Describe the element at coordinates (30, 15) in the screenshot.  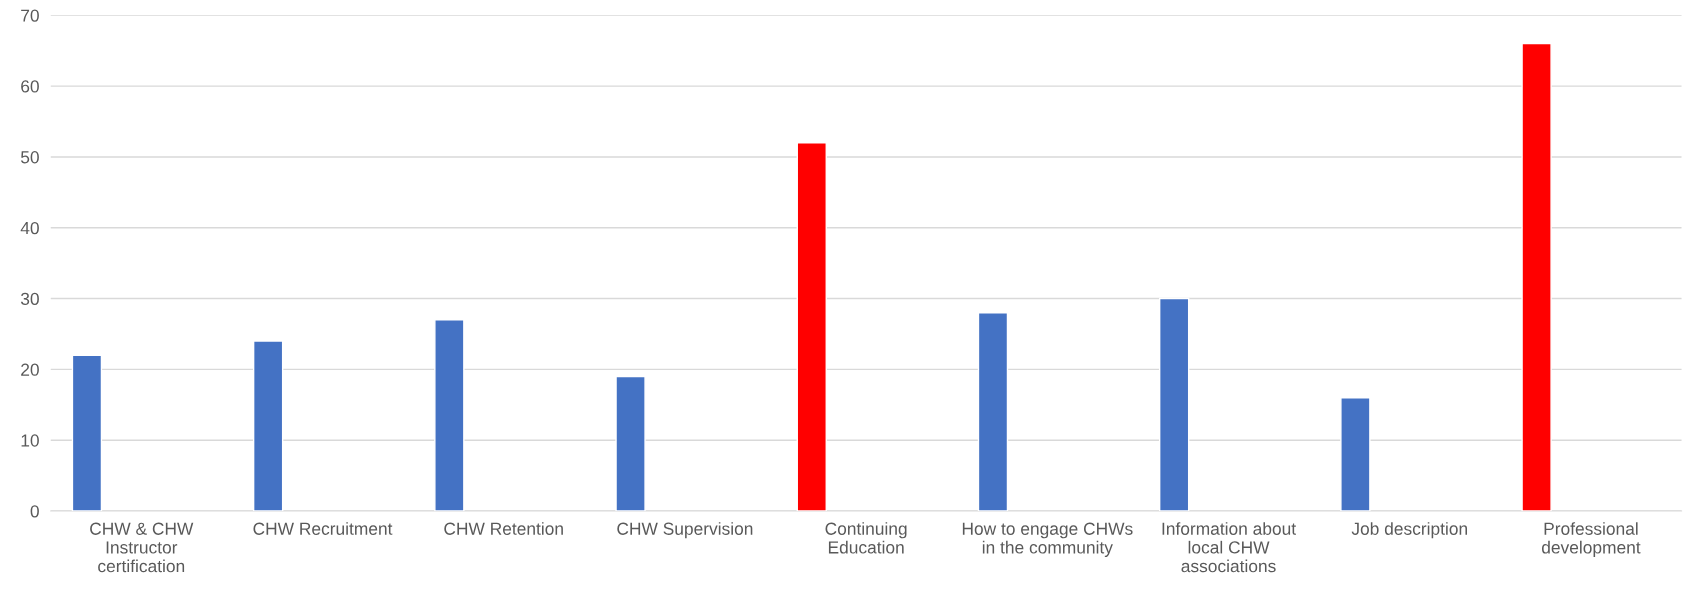
I see `y-tick-label: 70` at that location.